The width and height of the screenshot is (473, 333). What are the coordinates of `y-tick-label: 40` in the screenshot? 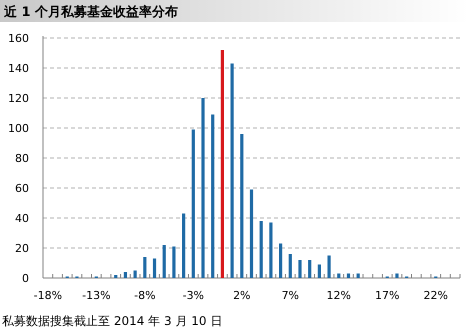 It's located at (22, 218).